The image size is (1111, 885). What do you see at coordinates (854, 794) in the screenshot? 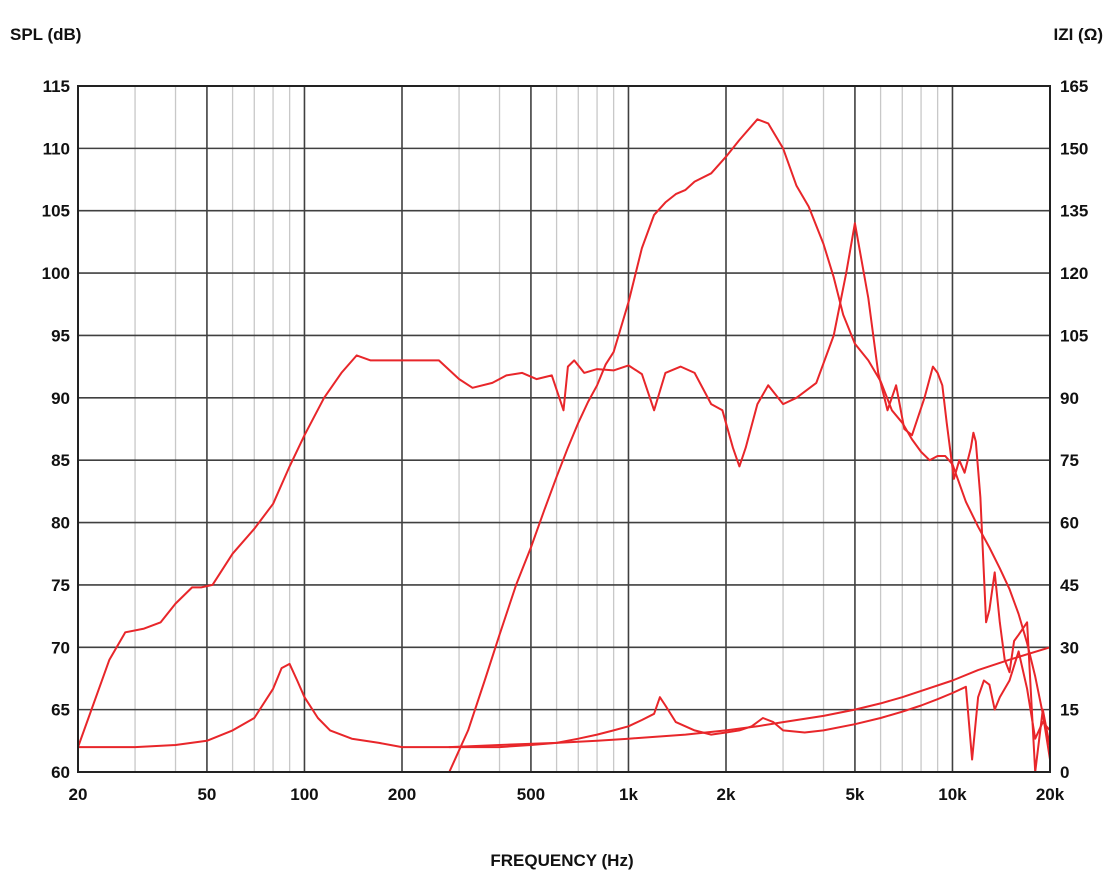
I see `x-tick-label: 5k` at bounding box center [854, 794].